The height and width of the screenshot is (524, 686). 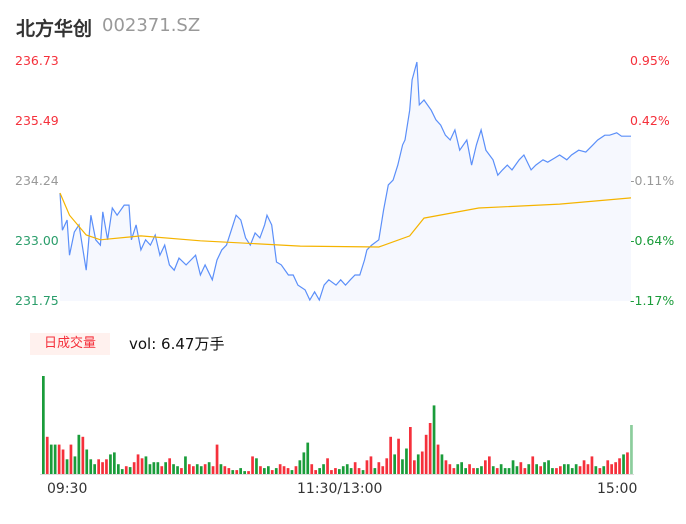 What do you see at coordinates (67, 489) in the screenshot?
I see `x-tick-open: 09:30` at bounding box center [67, 489].